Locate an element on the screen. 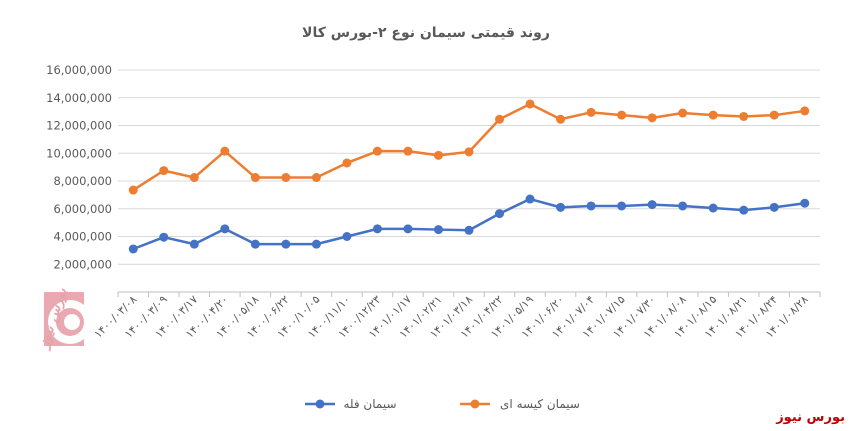 The image size is (853, 431). y-tick-label: 16,000,000 is located at coordinates (79, 70).